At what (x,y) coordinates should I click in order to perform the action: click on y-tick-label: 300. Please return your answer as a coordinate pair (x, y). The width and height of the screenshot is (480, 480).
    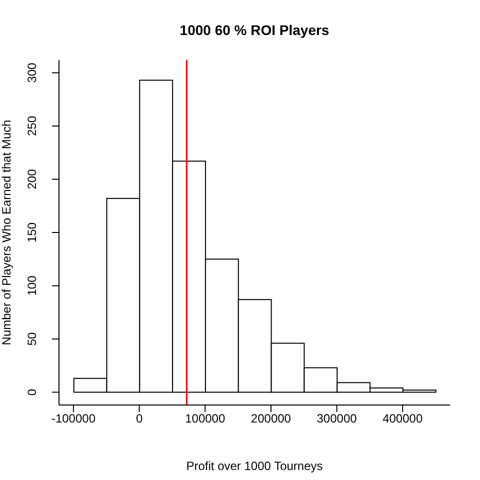
    Looking at the image, I should click on (32, 72).